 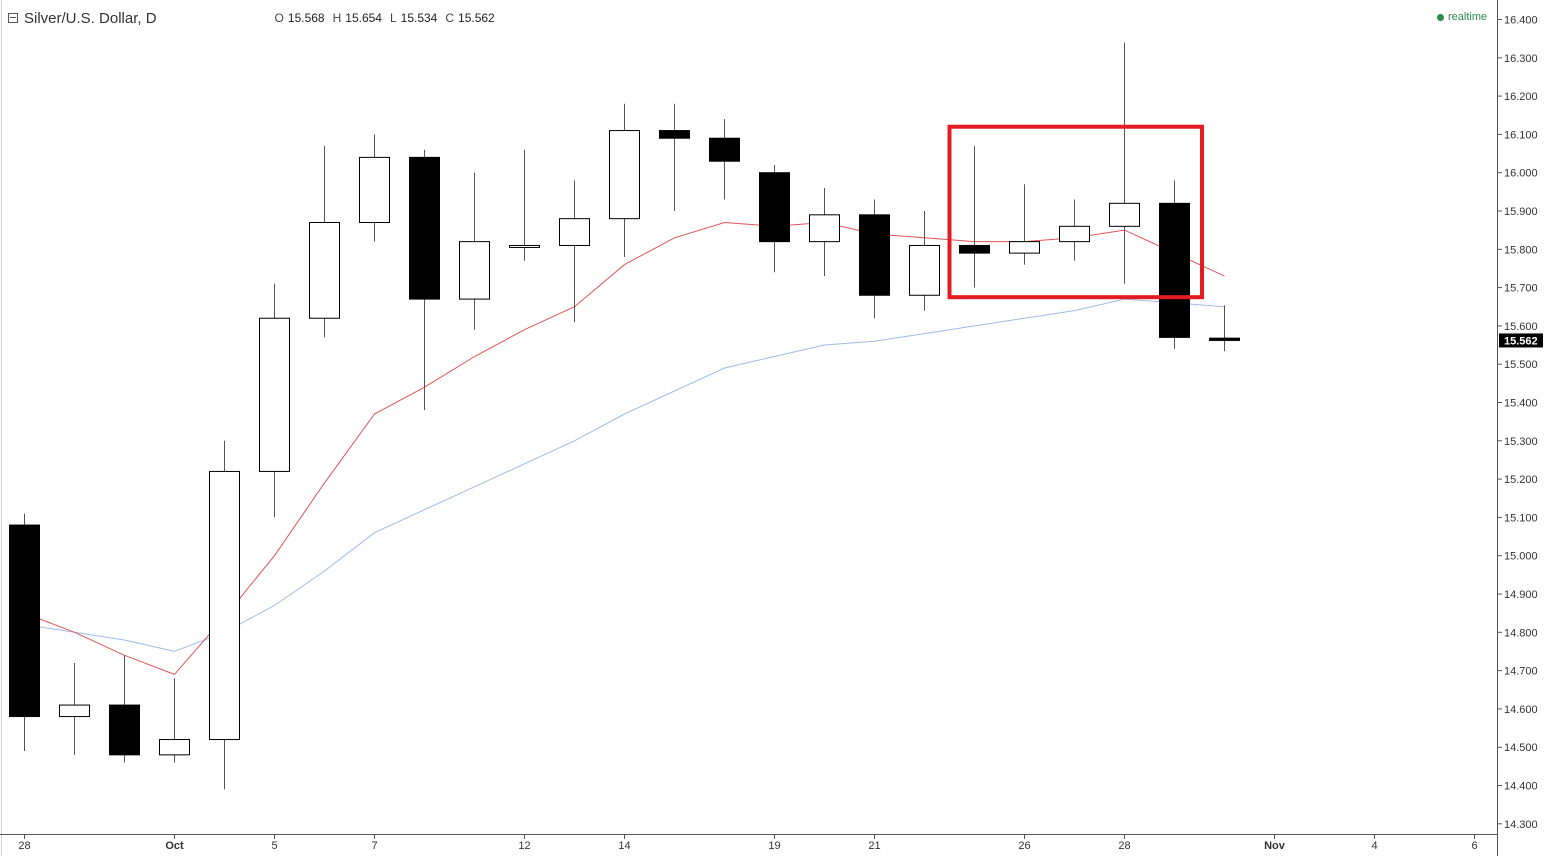 What do you see at coordinates (1521, 59) in the screenshot?
I see `y-tick-label: 16.300` at bounding box center [1521, 59].